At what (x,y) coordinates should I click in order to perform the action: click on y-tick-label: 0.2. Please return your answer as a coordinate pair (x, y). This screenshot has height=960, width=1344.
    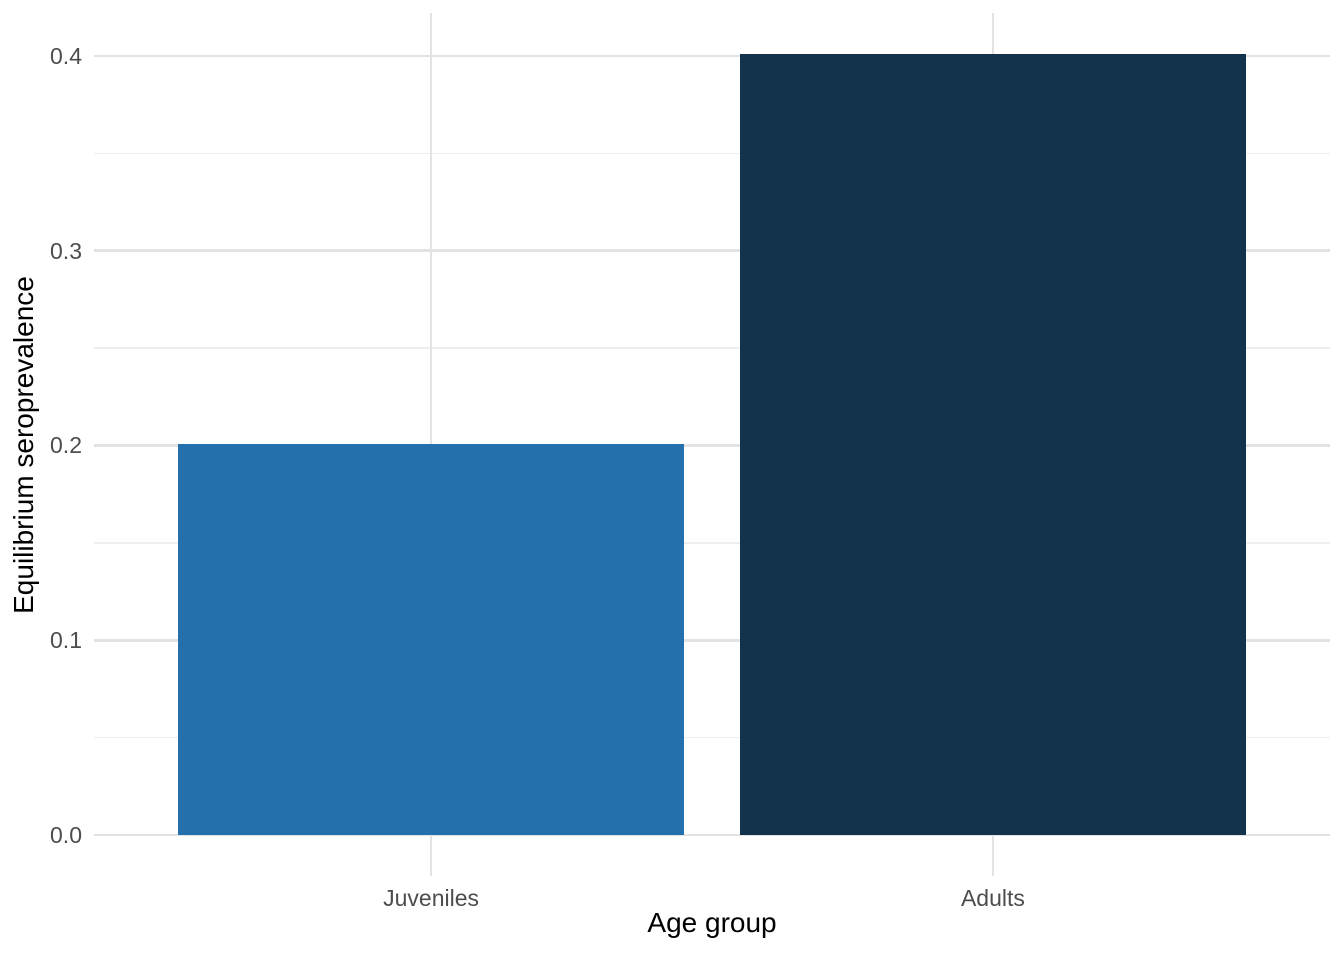
    Looking at the image, I should click on (66, 445).